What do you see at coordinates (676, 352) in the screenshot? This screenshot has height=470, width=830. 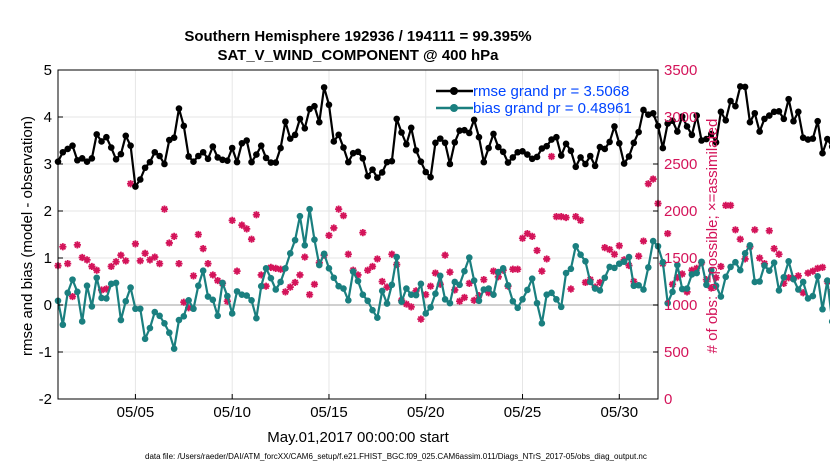 I see `right-tick-label: 500` at bounding box center [676, 352].